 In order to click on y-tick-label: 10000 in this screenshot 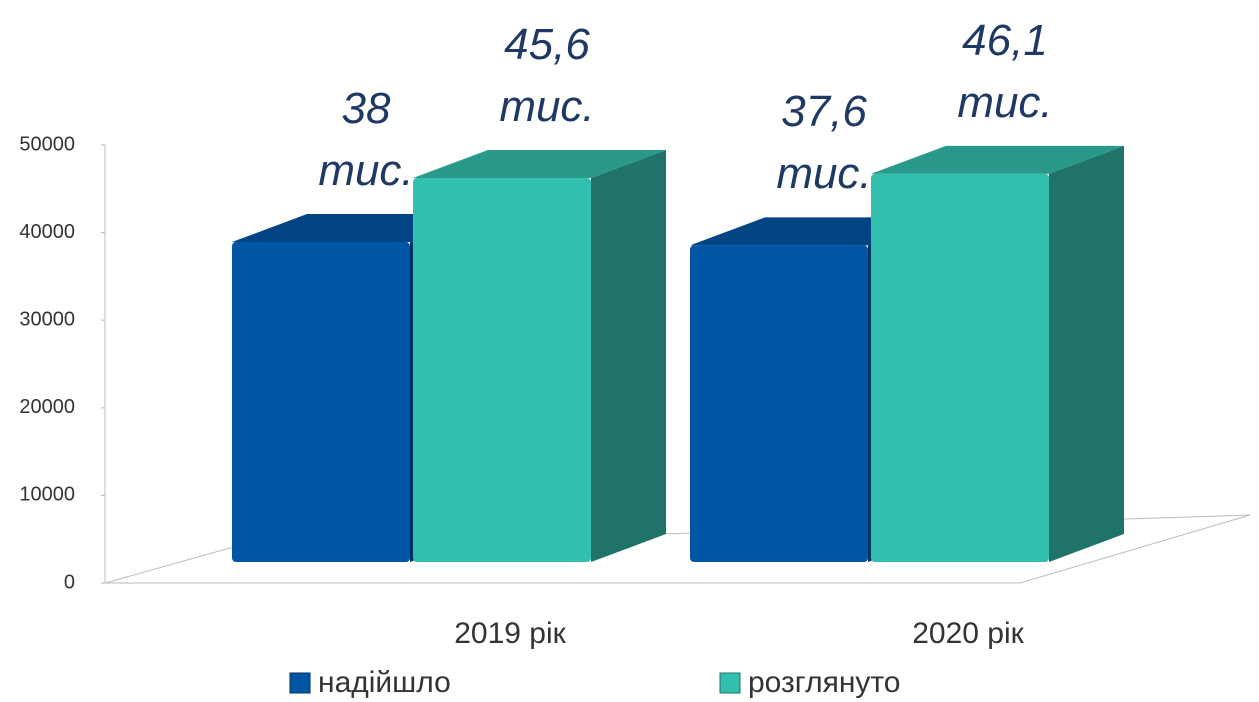, I will do `click(47, 495)`.